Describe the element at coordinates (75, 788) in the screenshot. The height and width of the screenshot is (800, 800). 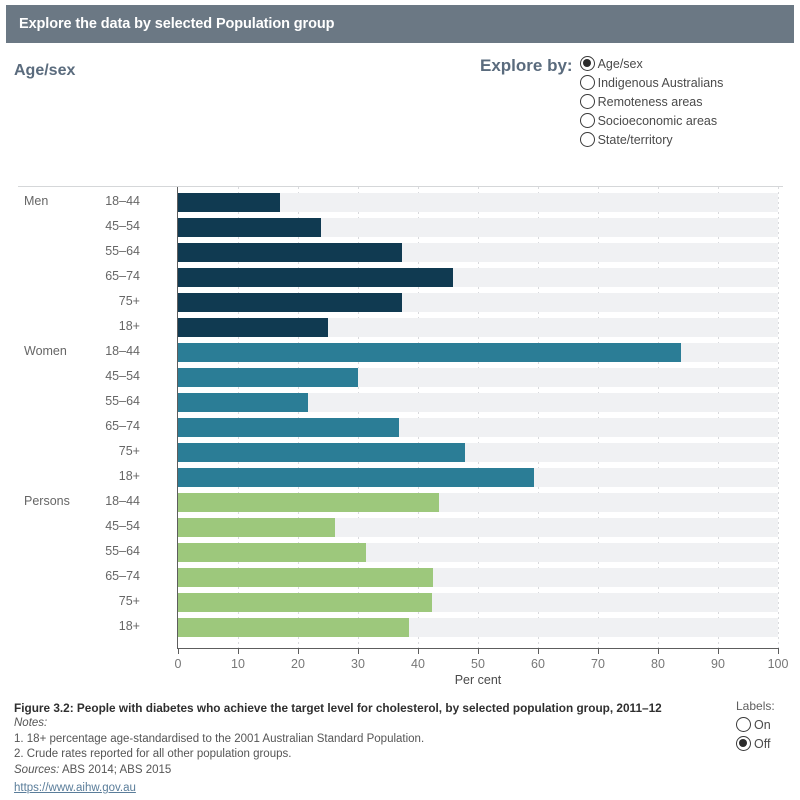
I see `source-url-link: https://www.aihw.gov.au` at that location.